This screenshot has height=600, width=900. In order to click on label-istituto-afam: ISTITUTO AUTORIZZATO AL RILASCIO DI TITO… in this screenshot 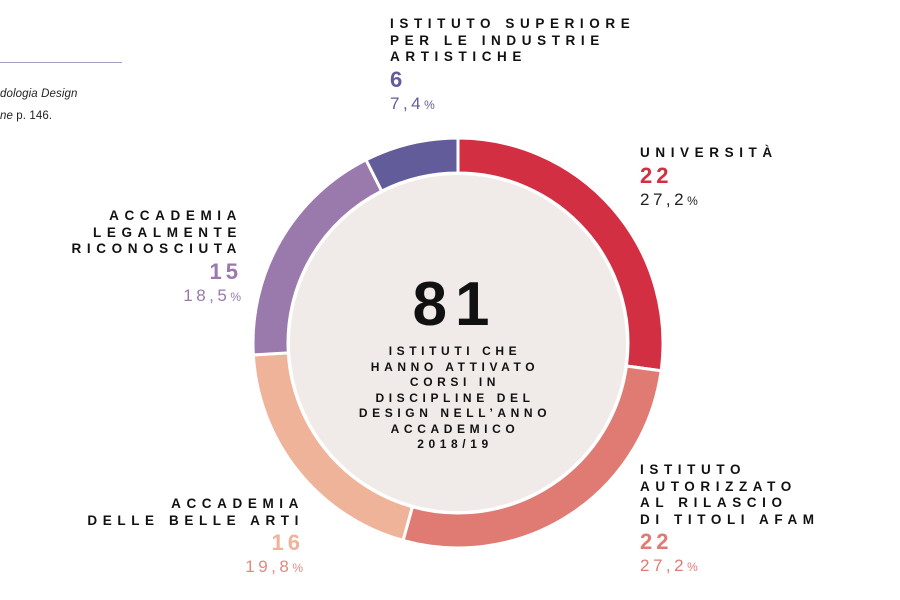, I will do `click(730, 520)`.